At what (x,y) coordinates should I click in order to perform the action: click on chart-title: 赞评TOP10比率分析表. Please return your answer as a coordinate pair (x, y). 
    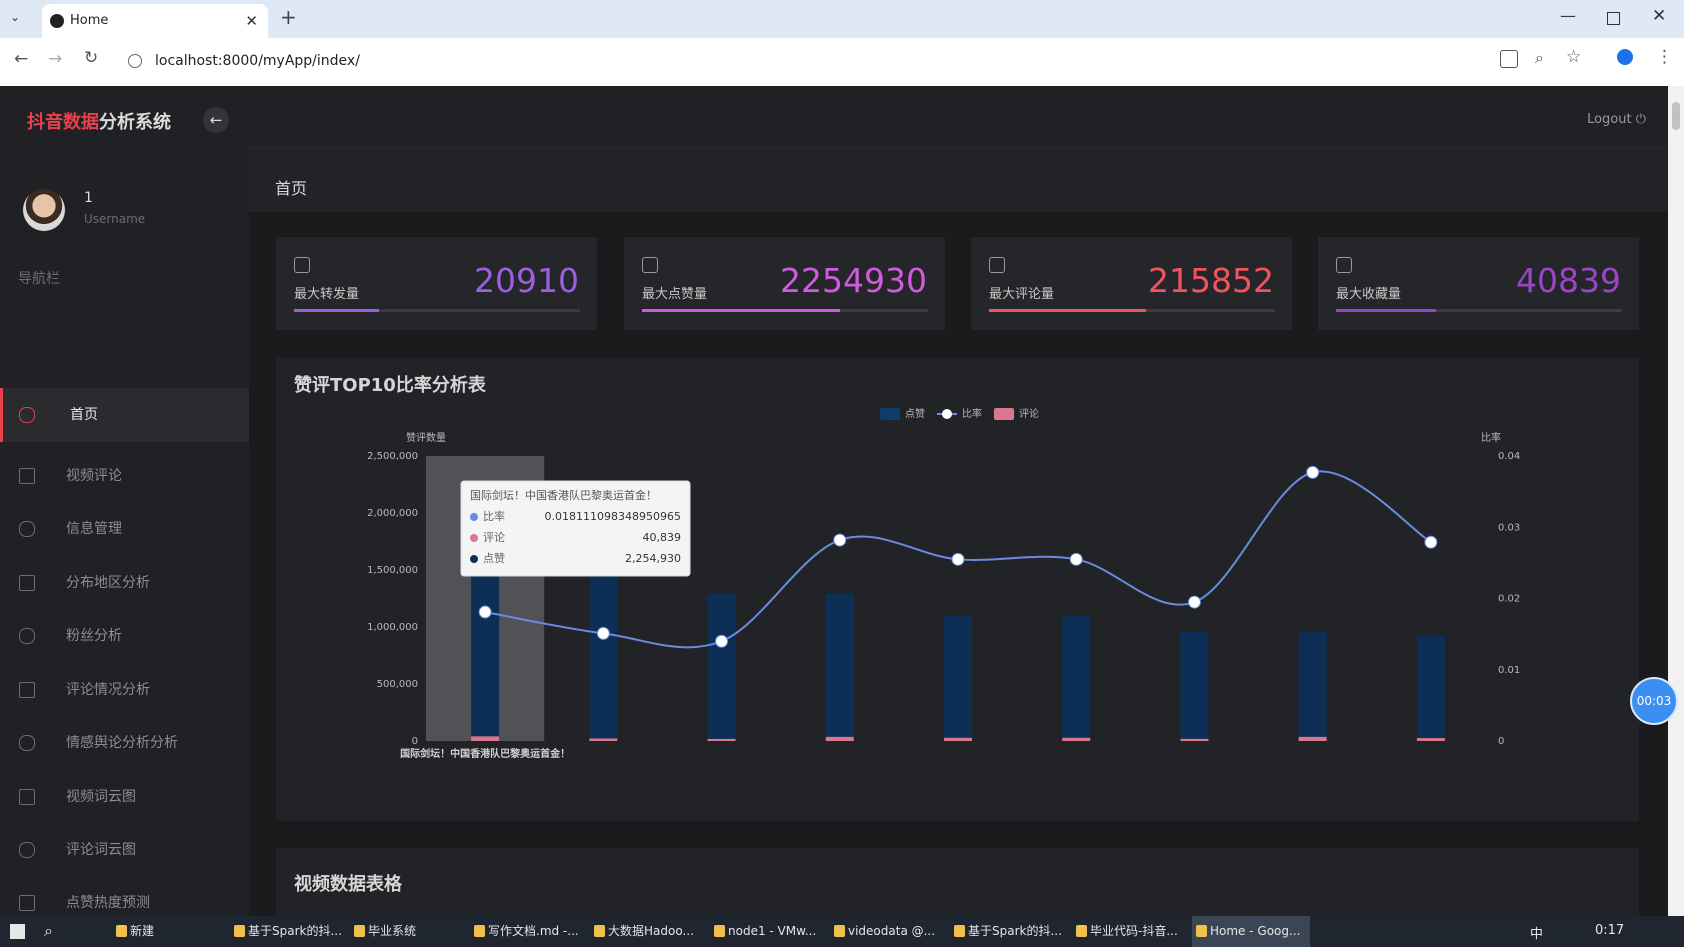
    Looking at the image, I should click on (390, 385).